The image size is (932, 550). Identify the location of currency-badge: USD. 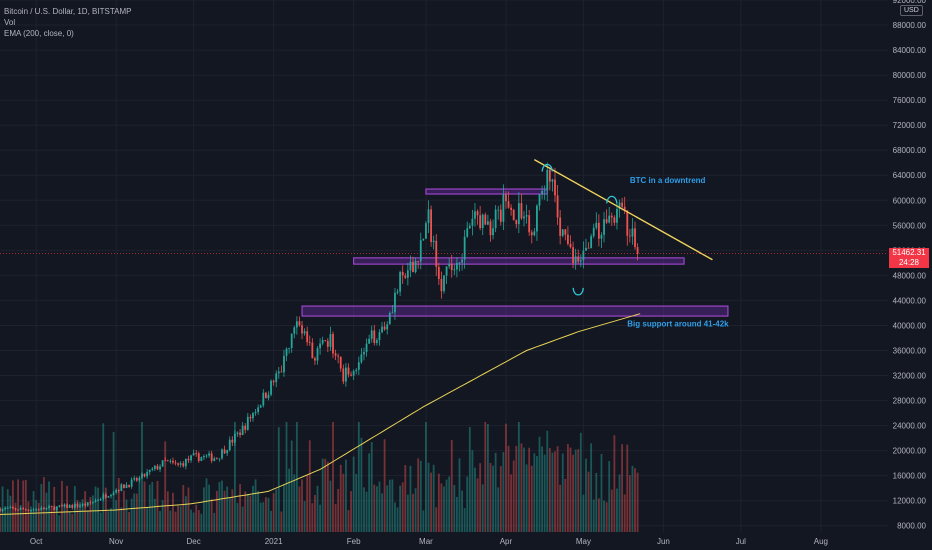
(911, 10).